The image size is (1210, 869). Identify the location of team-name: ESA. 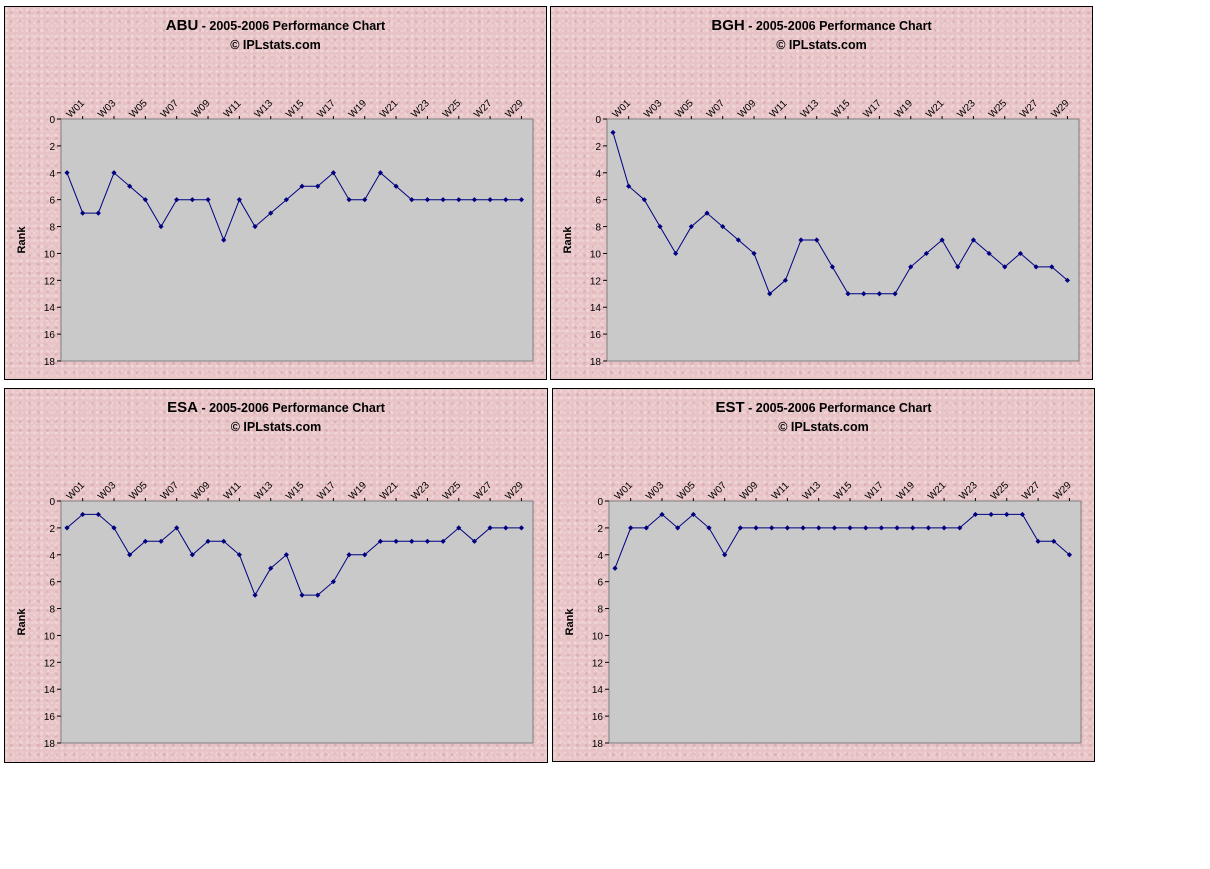
(182, 407).